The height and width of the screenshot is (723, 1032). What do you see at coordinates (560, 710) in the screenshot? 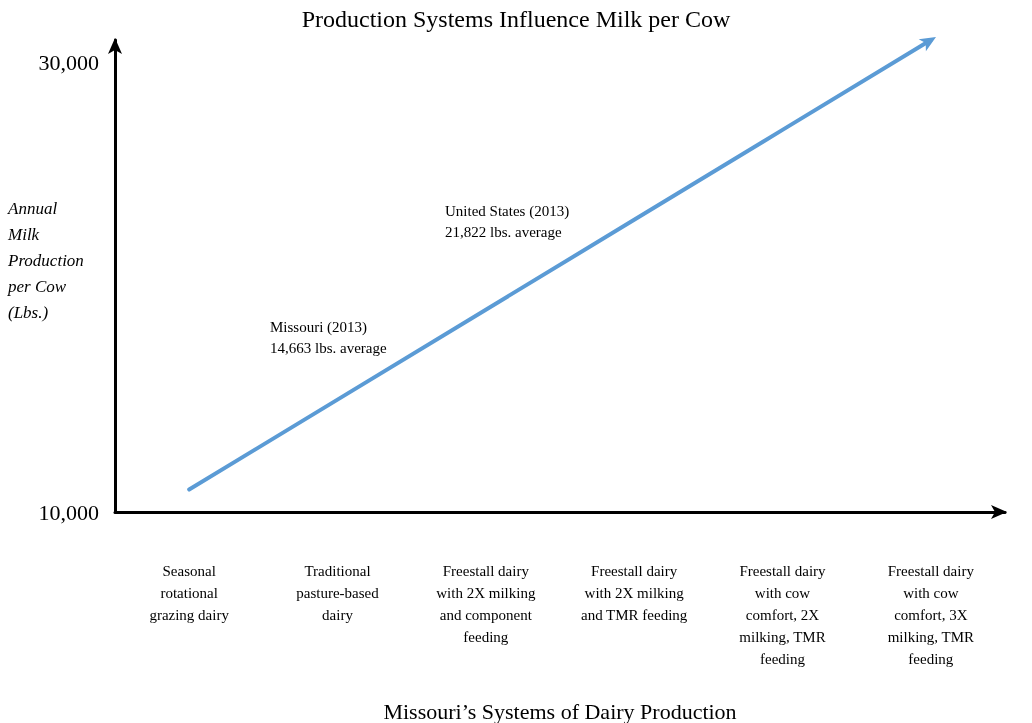
I see `x-axis-title: Missouri’s Systems of Dairy Production` at bounding box center [560, 710].